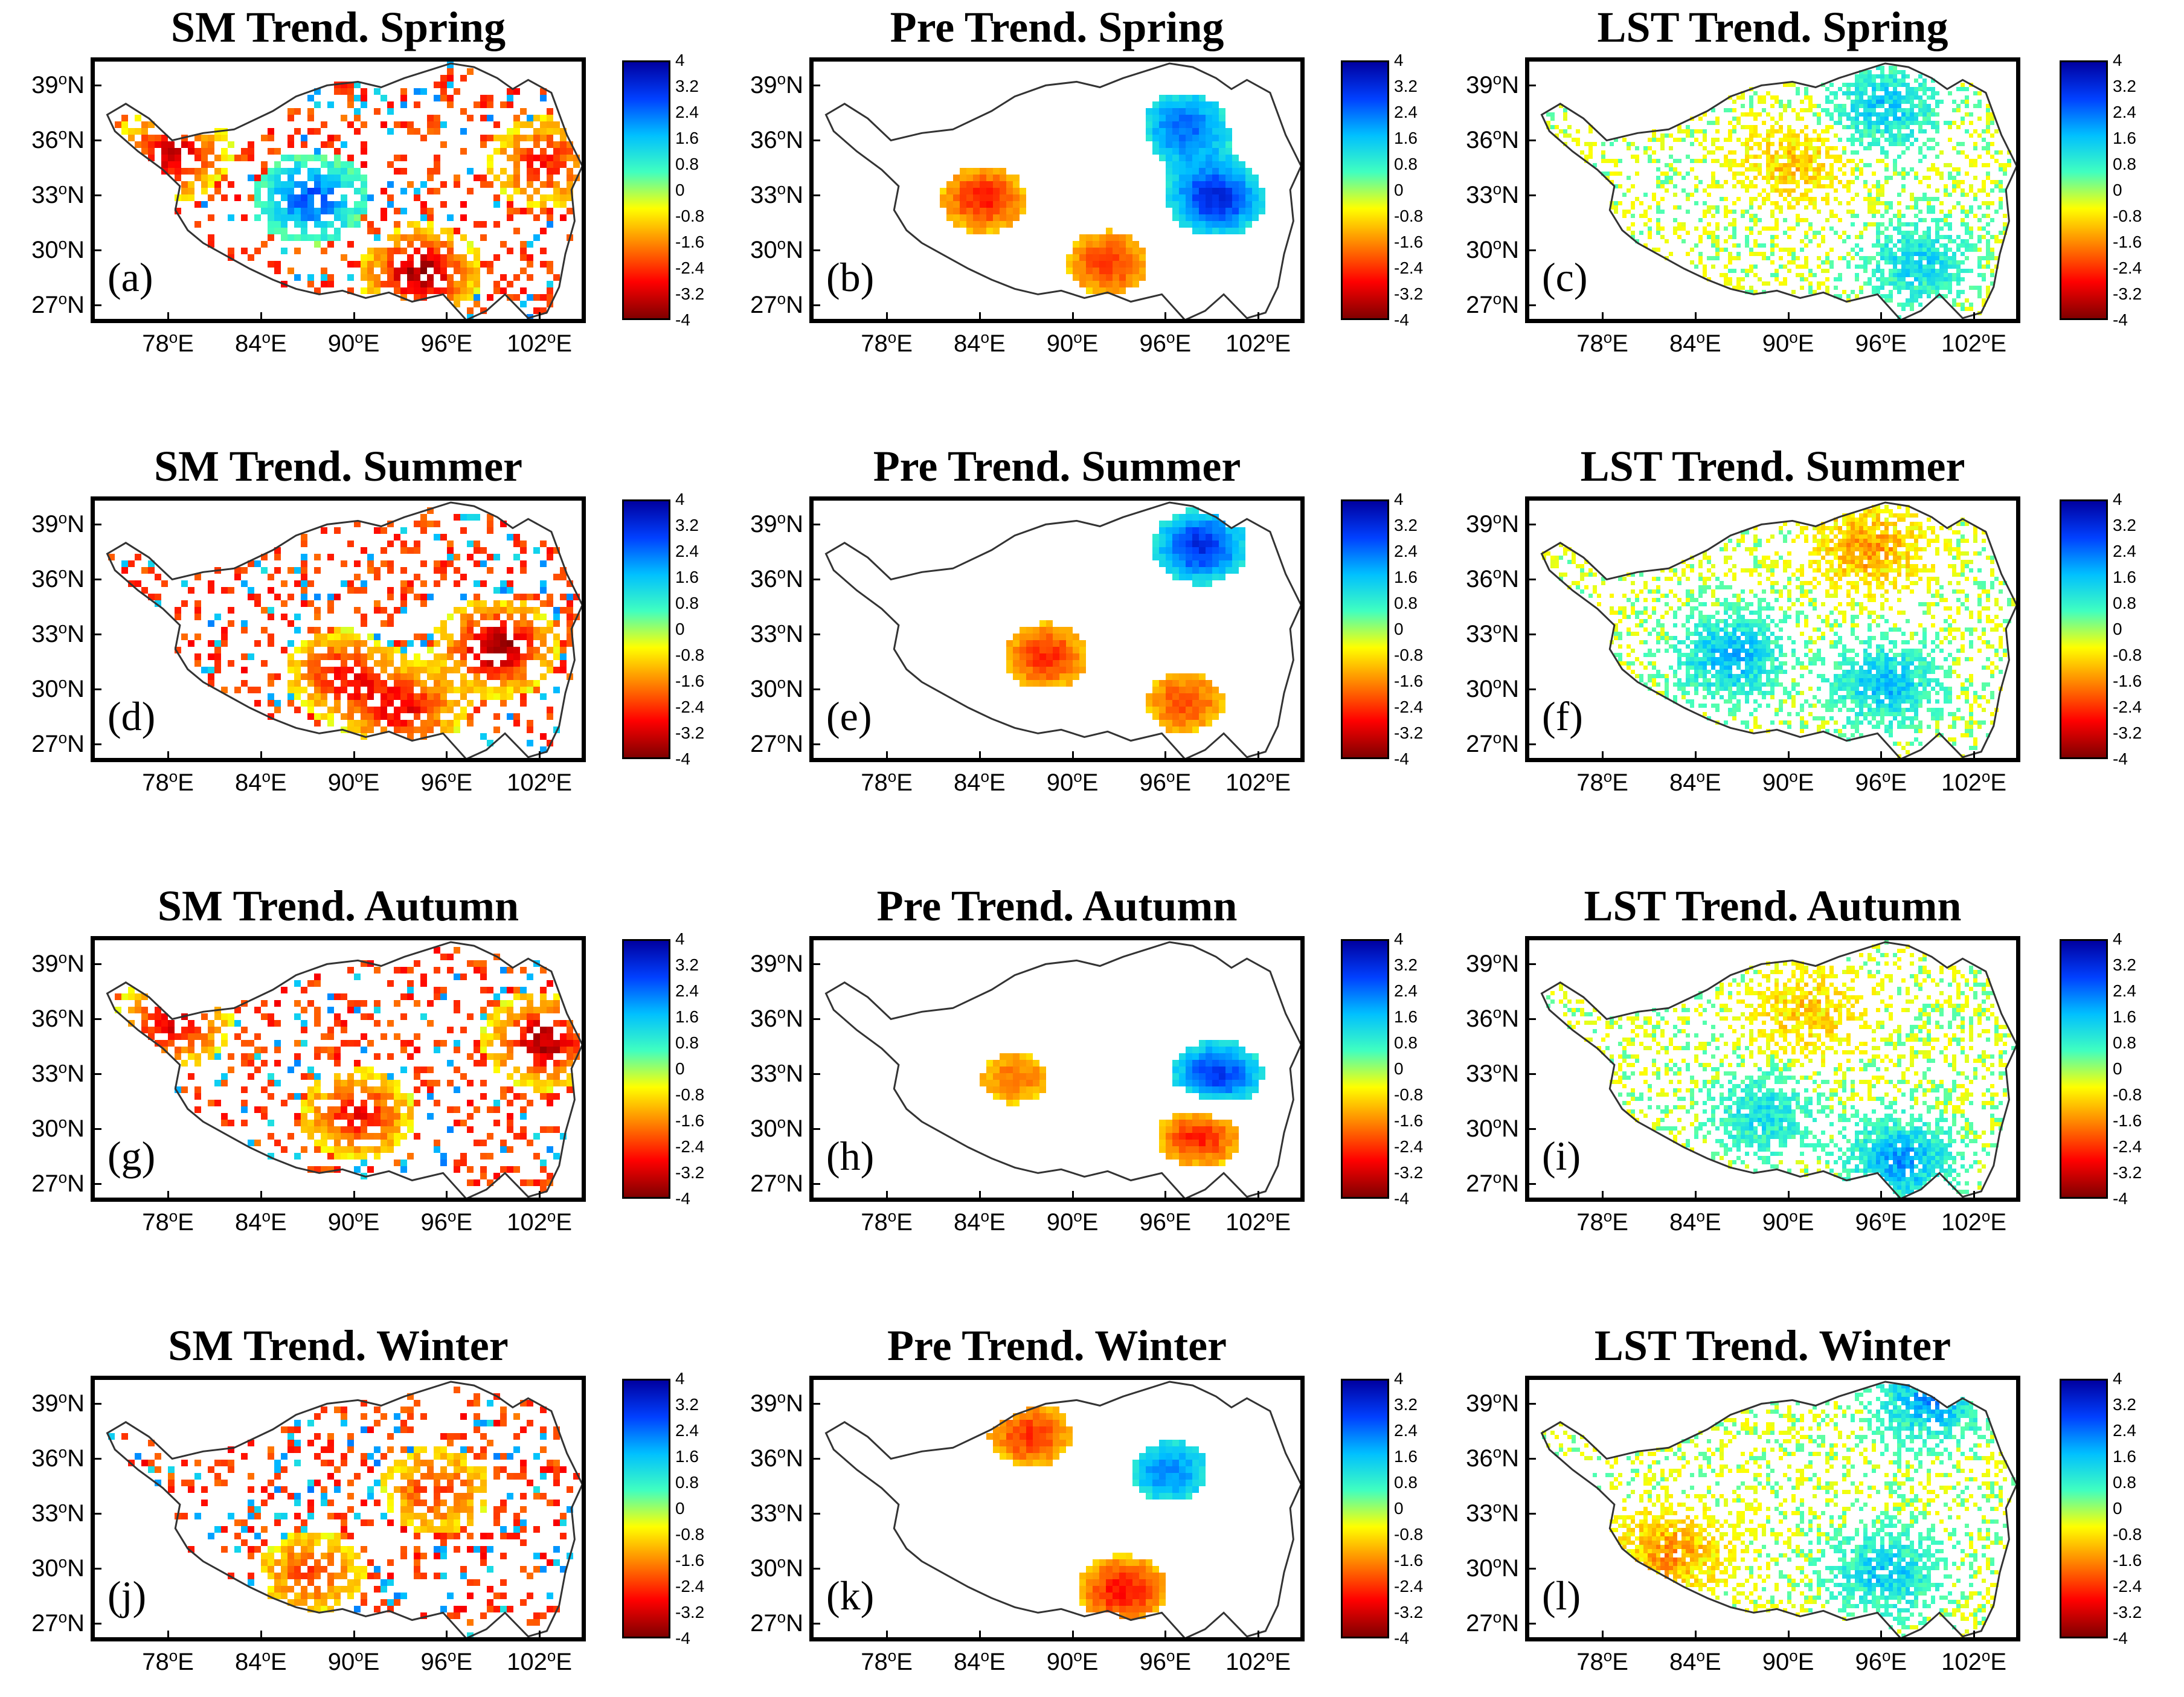  Describe the element at coordinates (776, 522) in the screenshot. I see `lat-tick-label: 39oN` at that location.